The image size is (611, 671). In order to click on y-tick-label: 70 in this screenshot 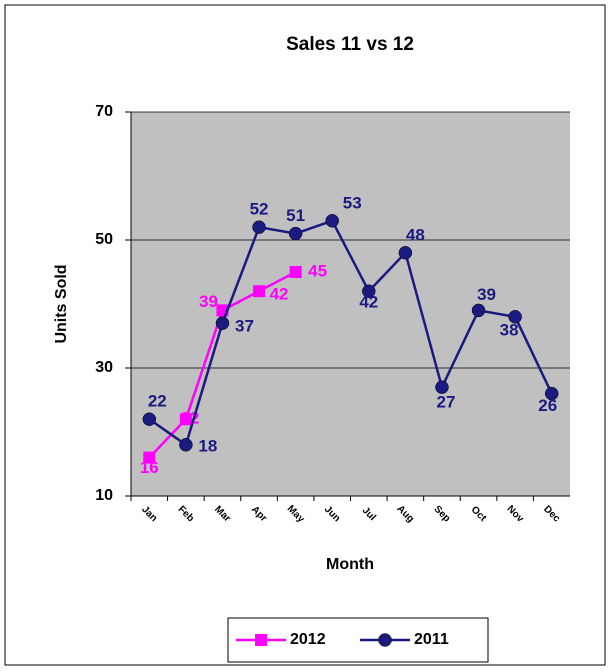, I will do `click(104, 111)`.